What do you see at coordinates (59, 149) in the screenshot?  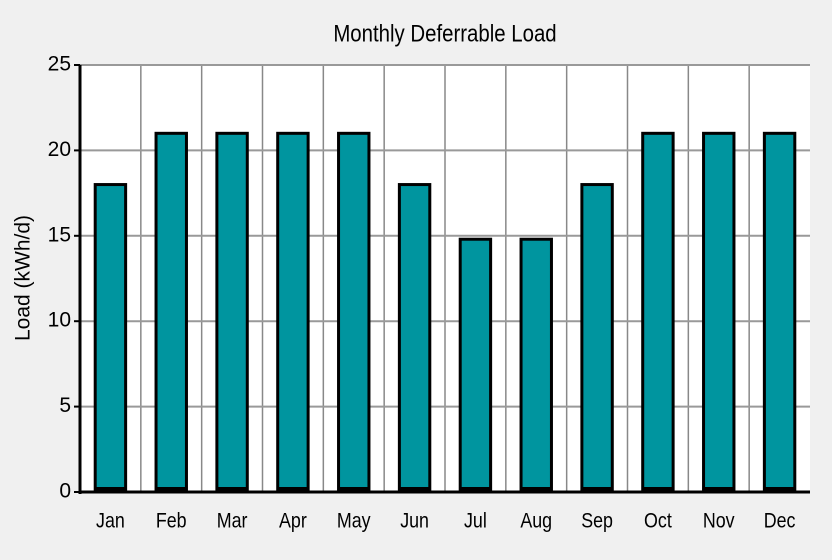 I see `y-tick-label: 20` at bounding box center [59, 149].